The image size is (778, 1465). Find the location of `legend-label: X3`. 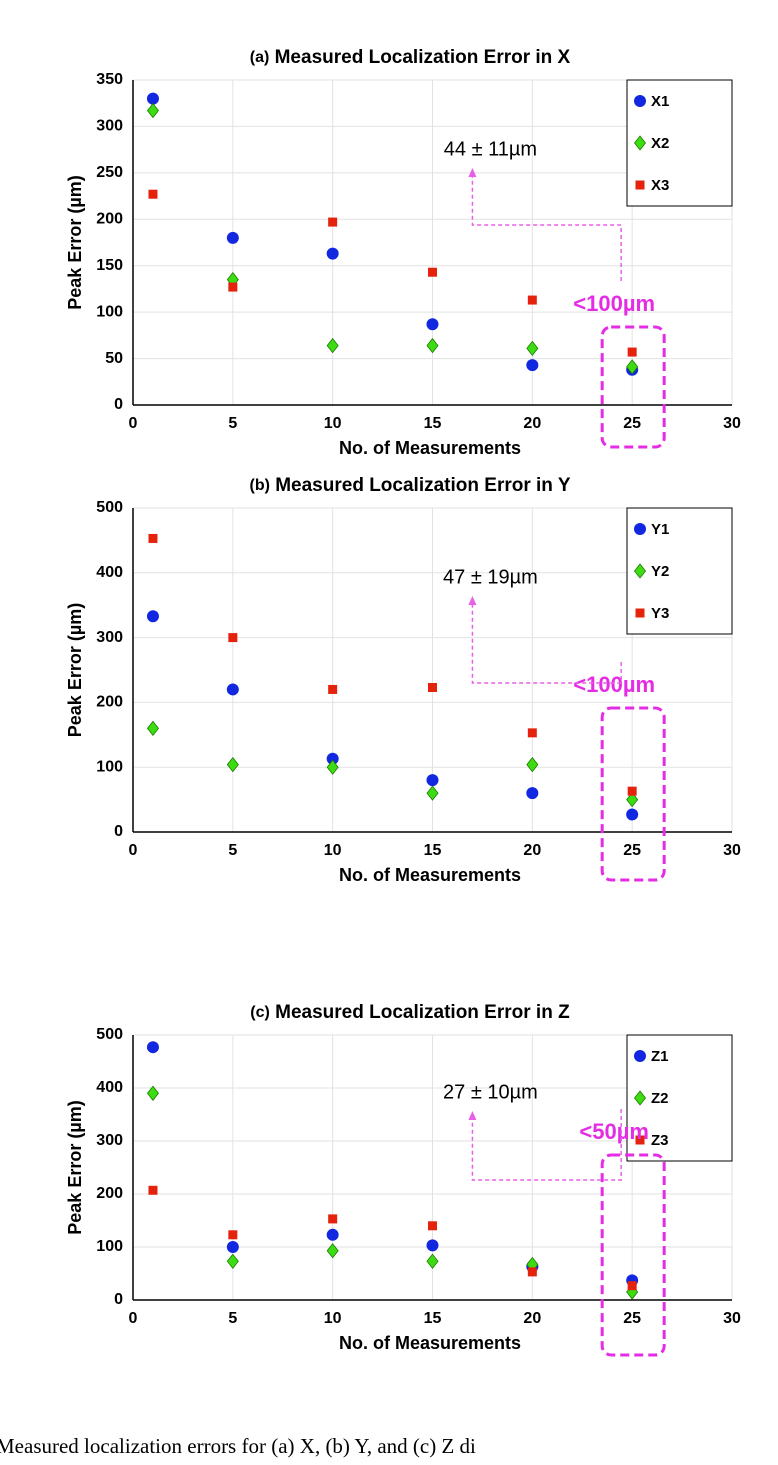

legend-label: X3 is located at coordinates (660, 185).